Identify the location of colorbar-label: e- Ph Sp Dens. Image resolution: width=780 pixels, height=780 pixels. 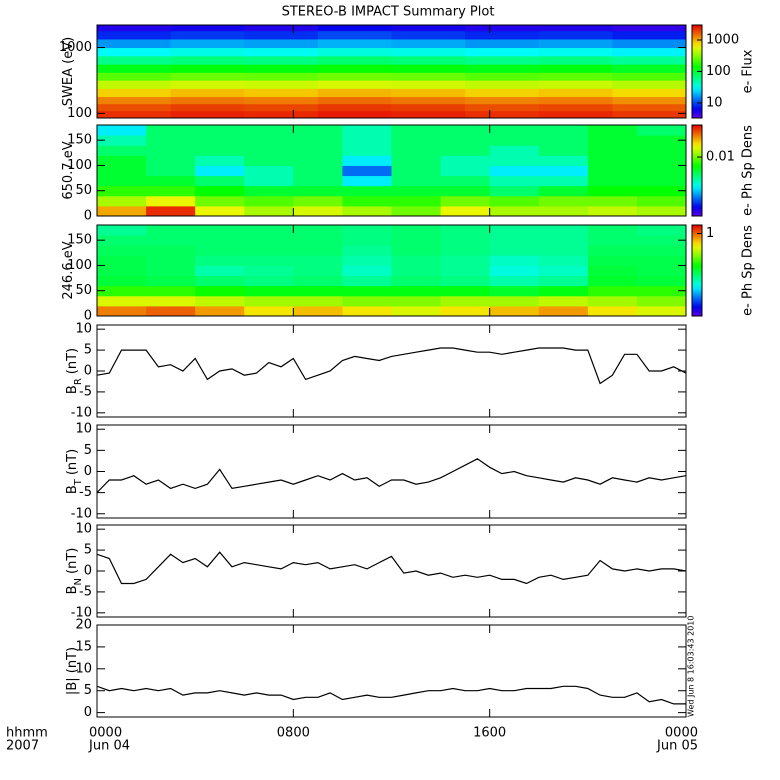
(748, 170).